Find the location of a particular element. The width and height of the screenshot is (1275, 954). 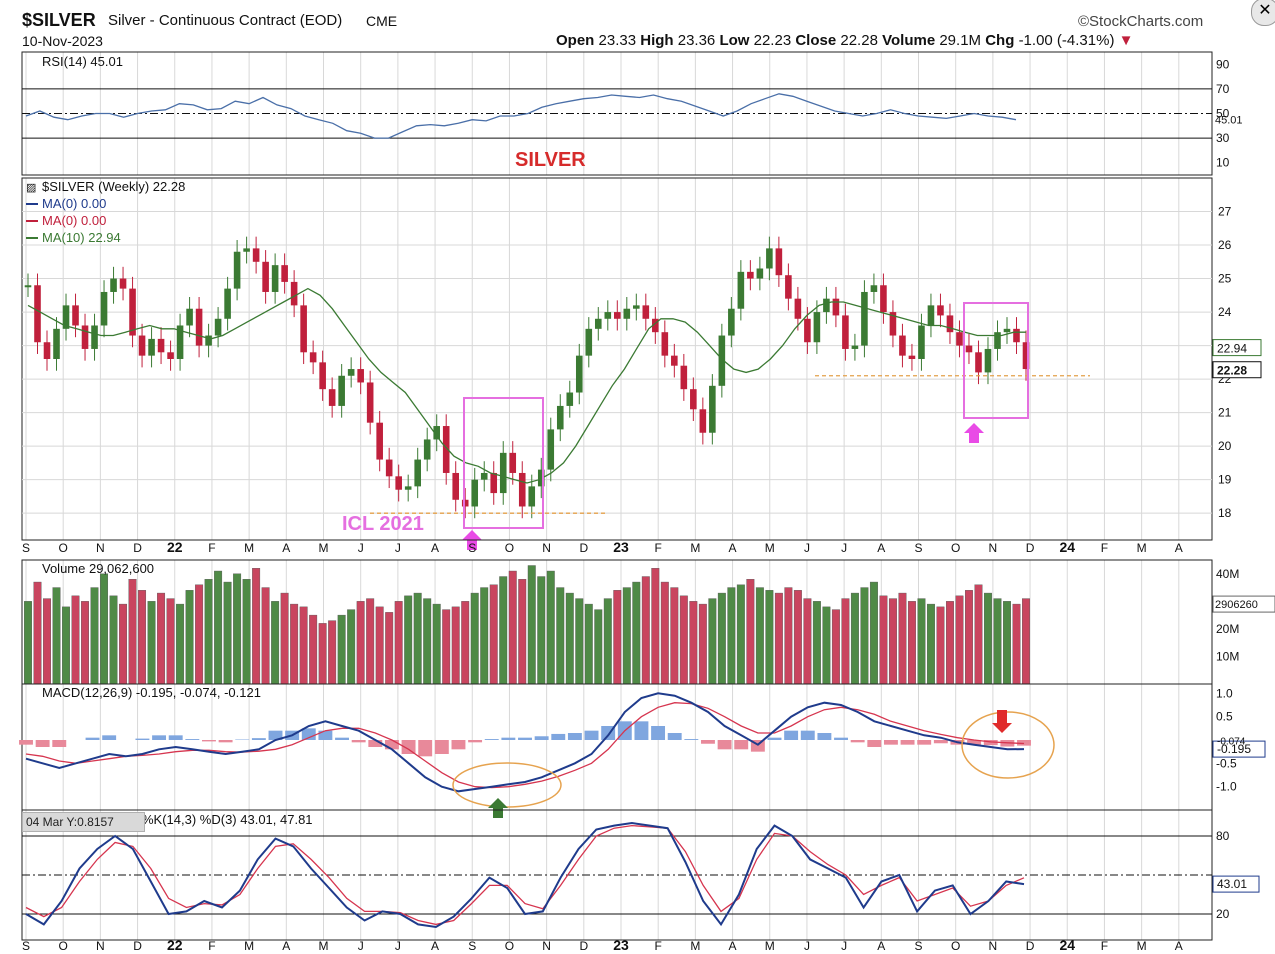

rsi-tick-label: 10 is located at coordinates (1223, 163).